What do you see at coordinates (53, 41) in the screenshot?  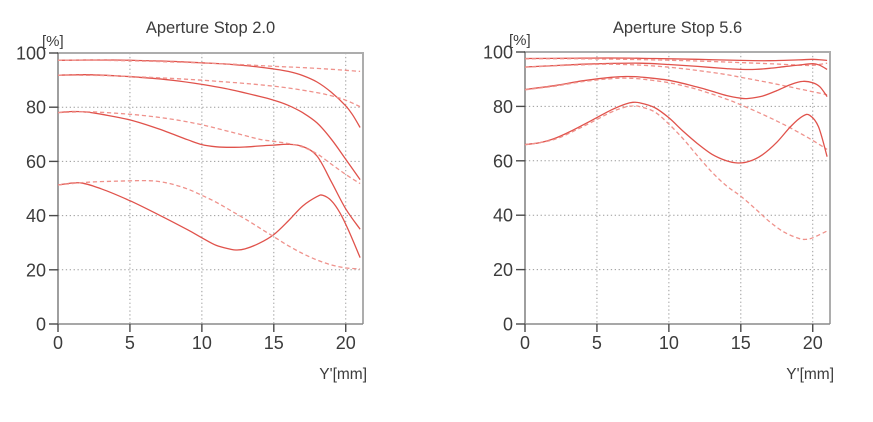 I see `chart-aperture-2.0-ylabel: [%]` at bounding box center [53, 41].